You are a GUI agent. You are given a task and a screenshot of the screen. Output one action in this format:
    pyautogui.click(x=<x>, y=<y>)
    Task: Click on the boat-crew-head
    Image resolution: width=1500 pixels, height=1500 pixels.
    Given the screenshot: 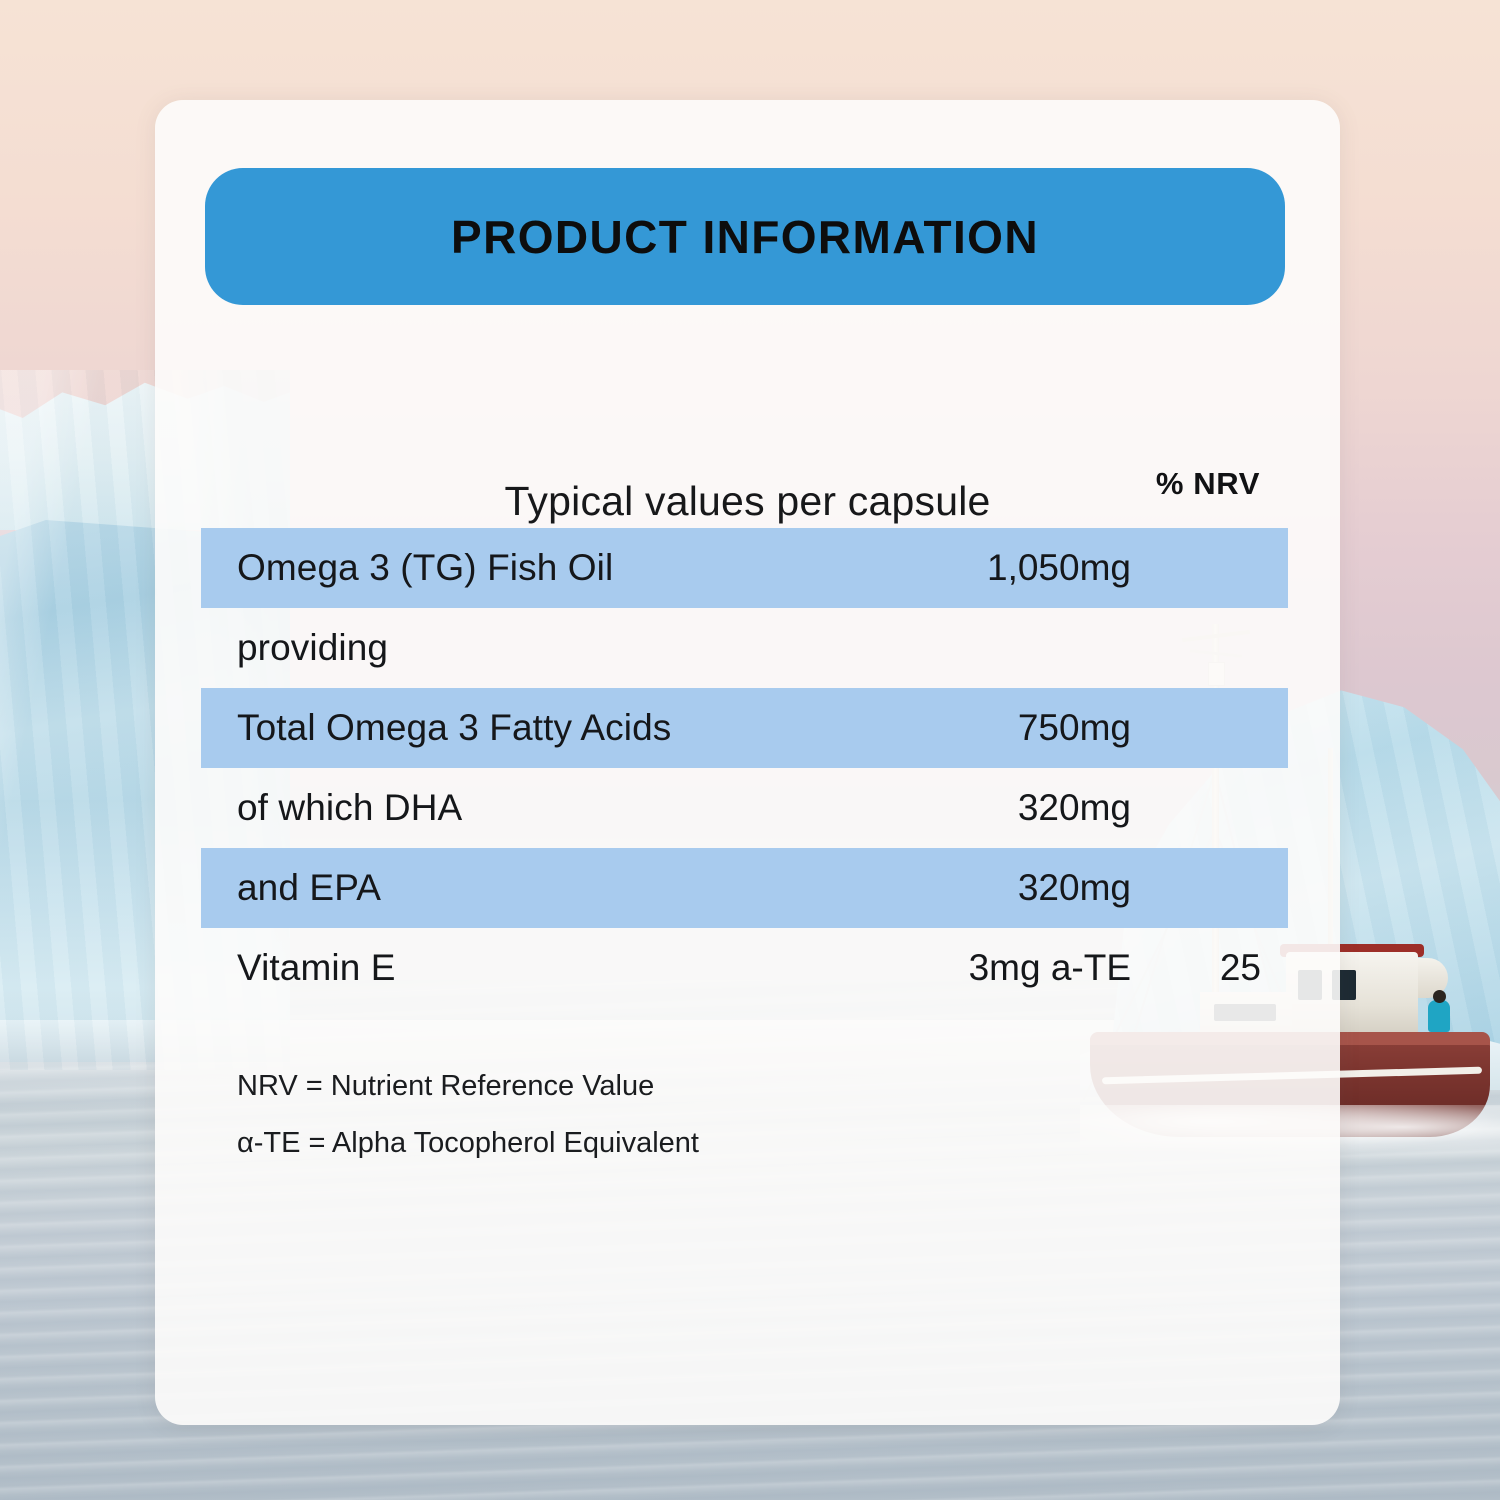 What is the action you would take?
    pyautogui.click(x=1439, y=996)
    